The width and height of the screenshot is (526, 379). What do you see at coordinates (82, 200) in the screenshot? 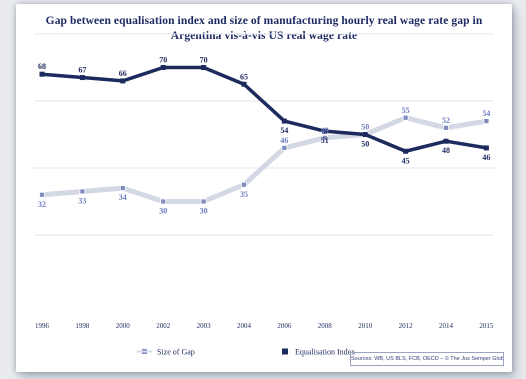
I see `data-label-size-of-gap: 33` at bounding box center [82, 200].